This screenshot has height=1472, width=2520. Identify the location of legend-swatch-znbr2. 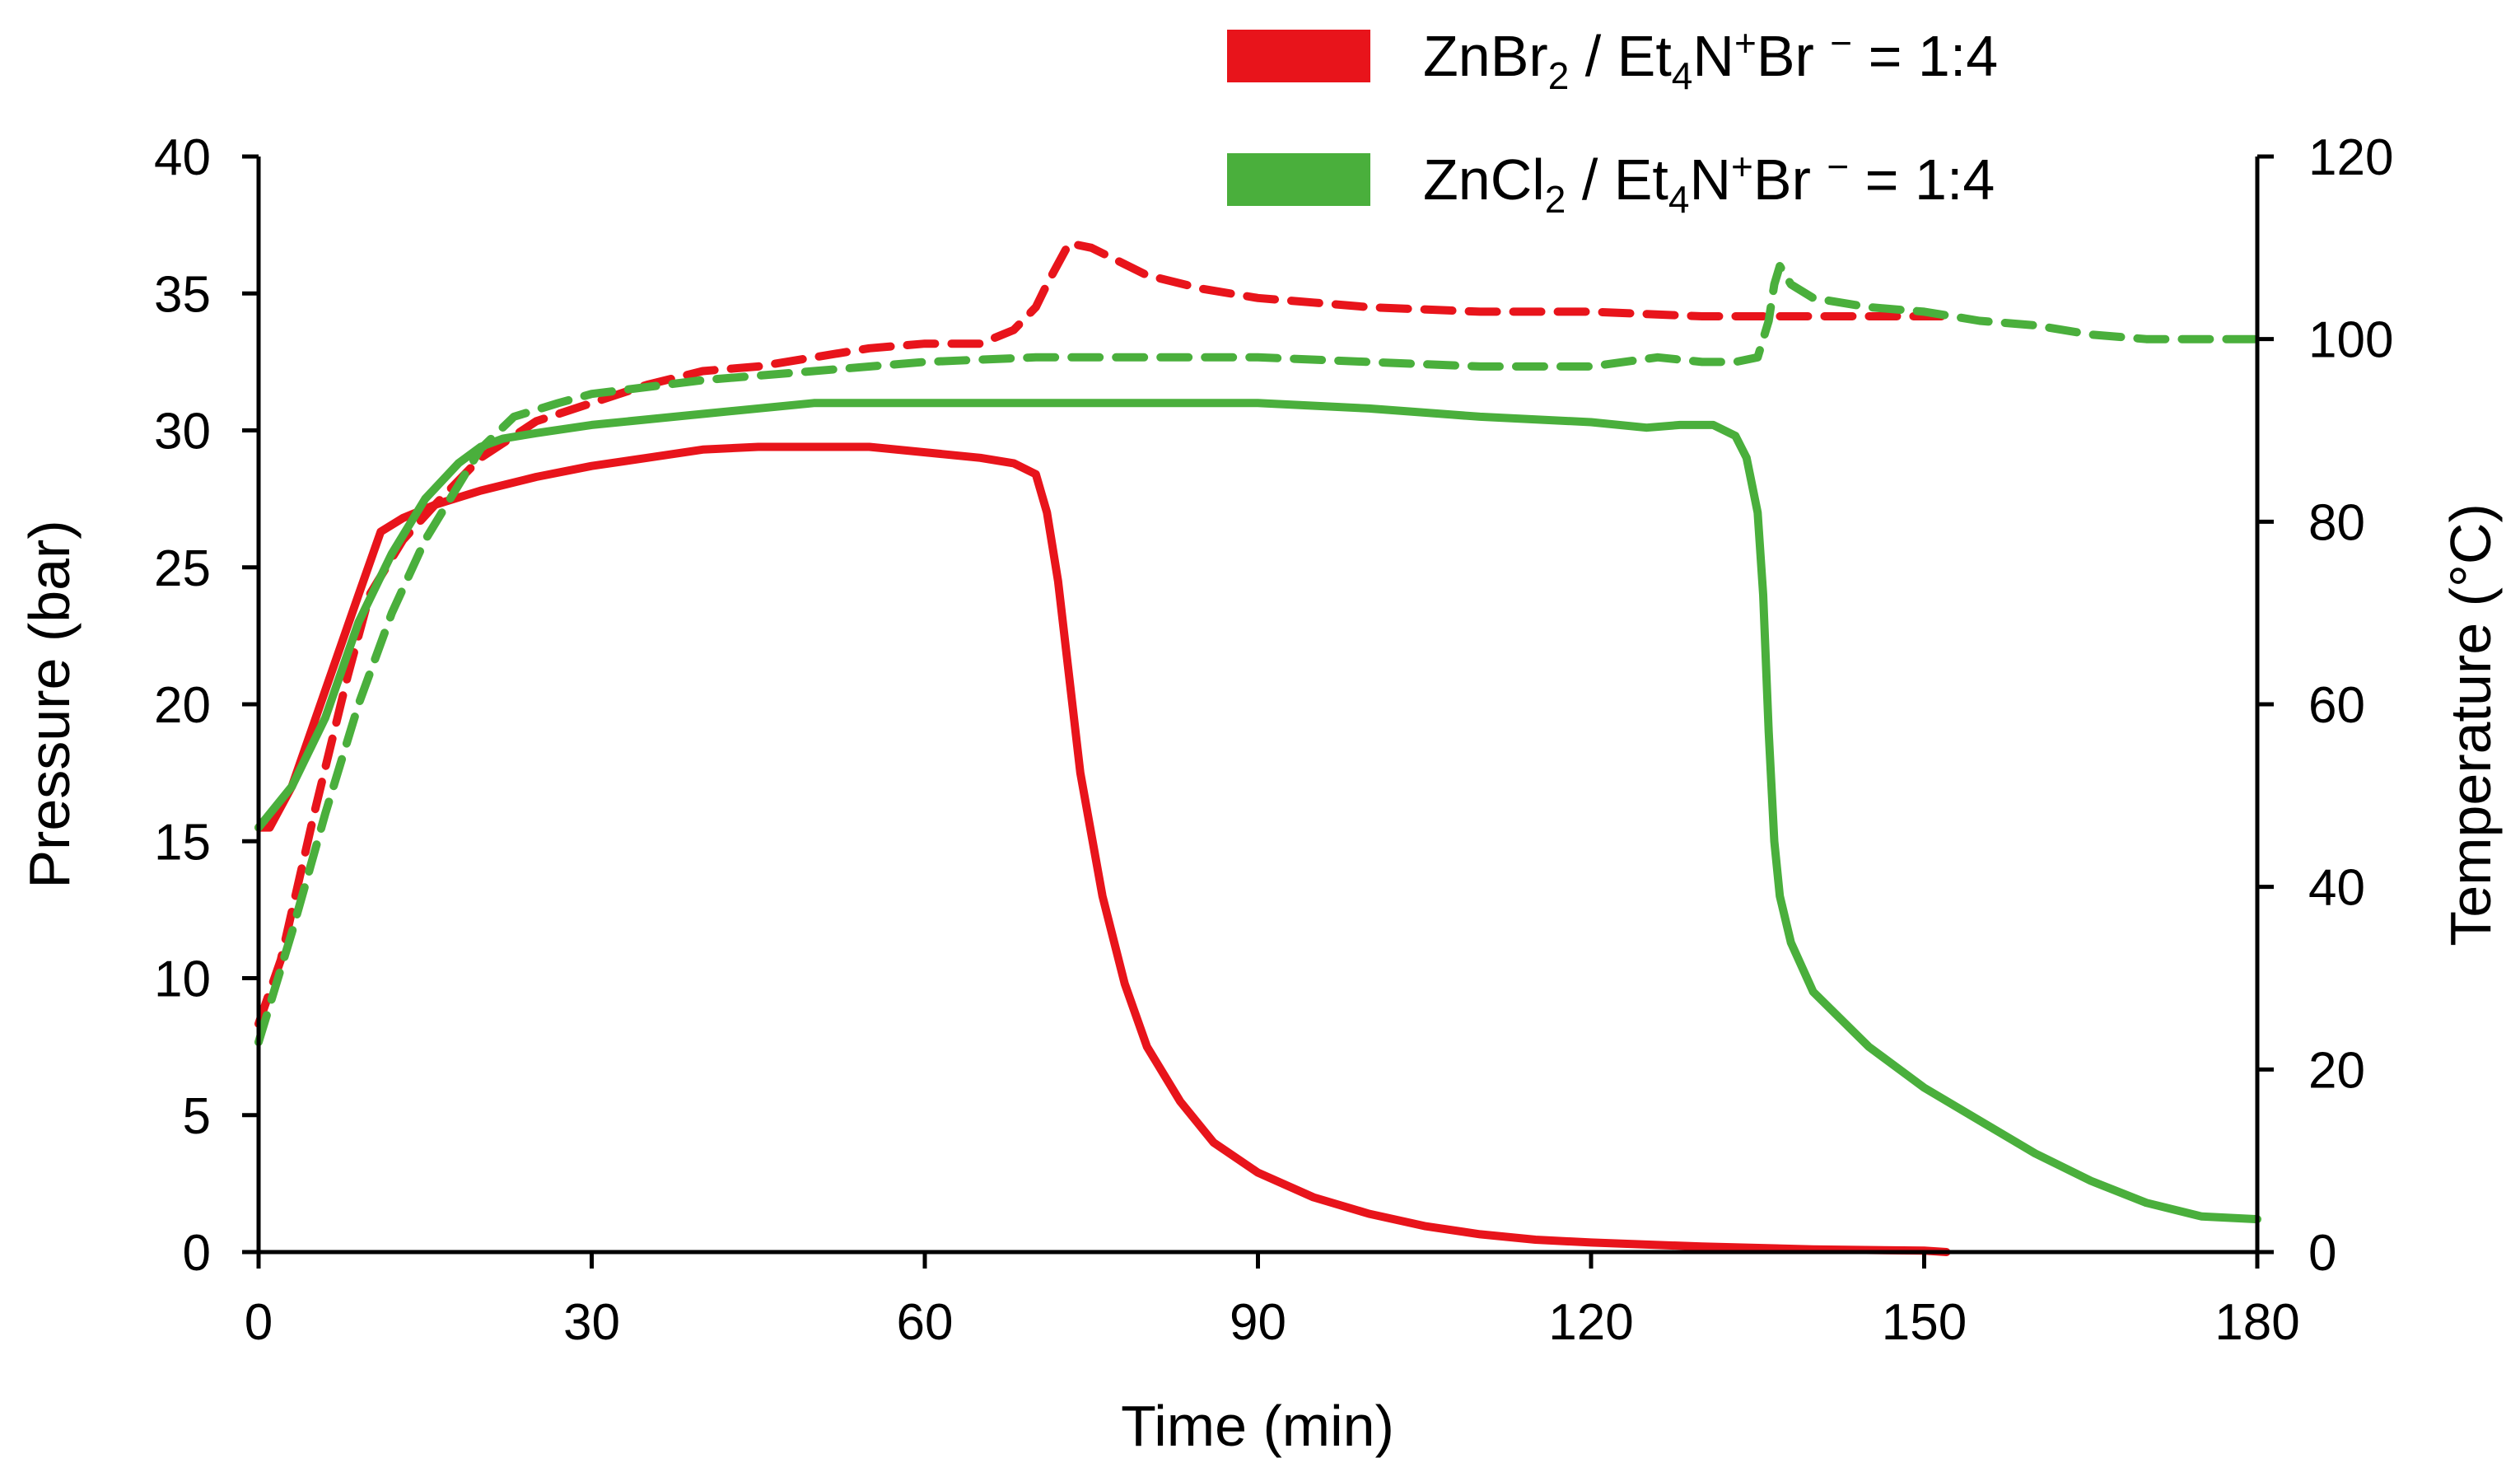
(1298, 56).